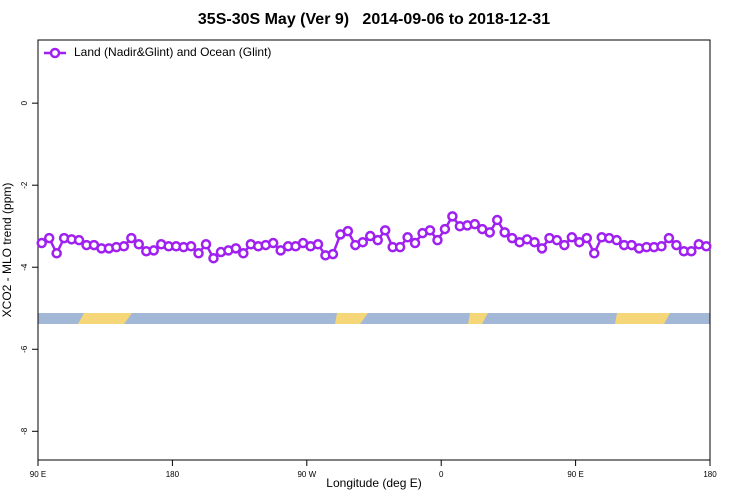  Describe the element at coordinates (24, 185) in the screenshot. I see `y-tick-label: -2` at that location.